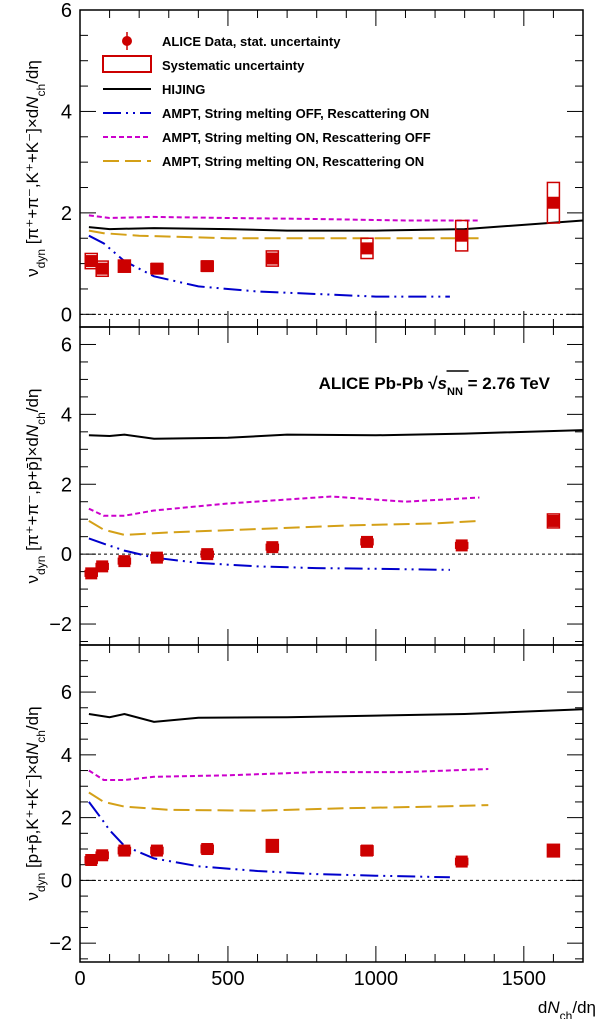 This screenshot has width=598, height=1019. Describe the element at coordinates (435, 386) in the screenshot. I see `energy-annotation: ALICE Pb-Pb √sNN = 2.76 TeV` at that location.